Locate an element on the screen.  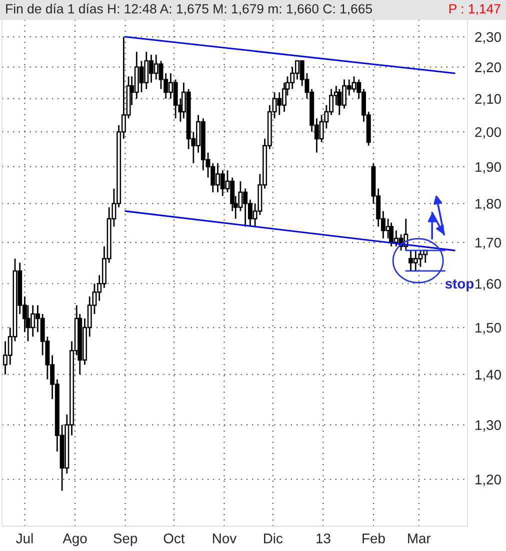
x-tick-label: Jul is located at coordinates (24, 538).